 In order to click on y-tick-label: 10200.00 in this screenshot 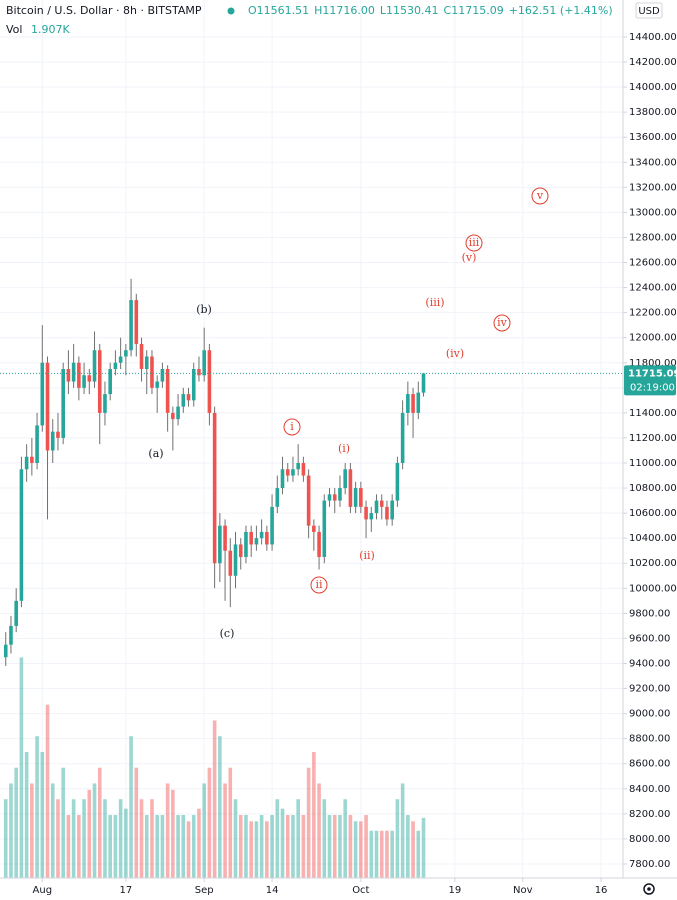, I will do `click(653, 563)`.